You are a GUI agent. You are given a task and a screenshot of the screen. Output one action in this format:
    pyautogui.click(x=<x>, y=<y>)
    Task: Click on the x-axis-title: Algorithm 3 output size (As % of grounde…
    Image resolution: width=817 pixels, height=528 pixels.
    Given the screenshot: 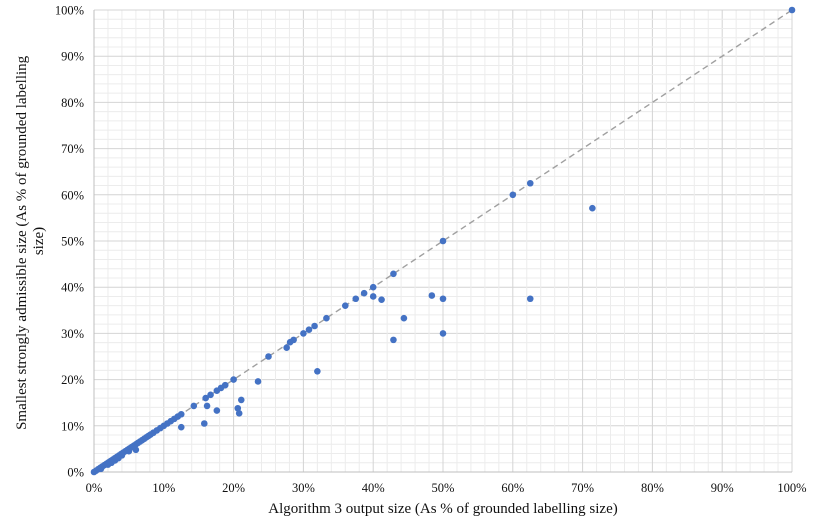 What is the action you would take?
    pyautogui.click(x=443, y=509)
    